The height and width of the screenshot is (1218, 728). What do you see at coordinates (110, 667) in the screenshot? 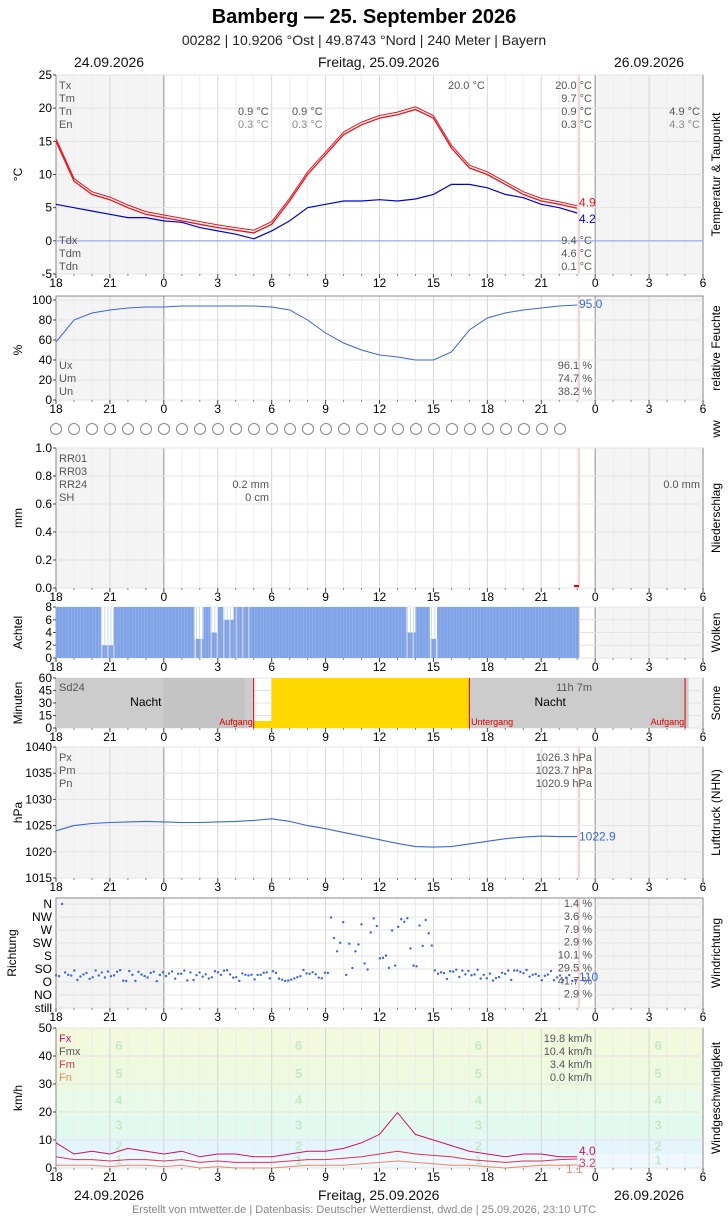
I see `cloud-xtick-label: 21` at bounding box center [110, 667].